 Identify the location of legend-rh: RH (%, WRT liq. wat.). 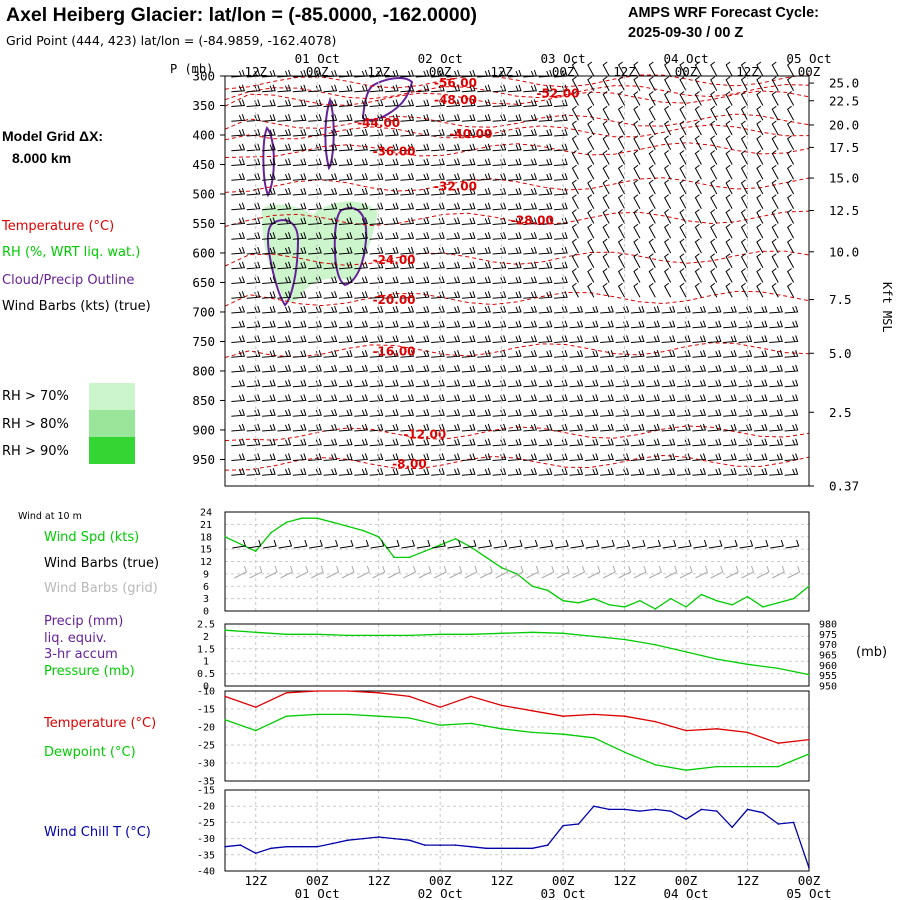
(71, 252).